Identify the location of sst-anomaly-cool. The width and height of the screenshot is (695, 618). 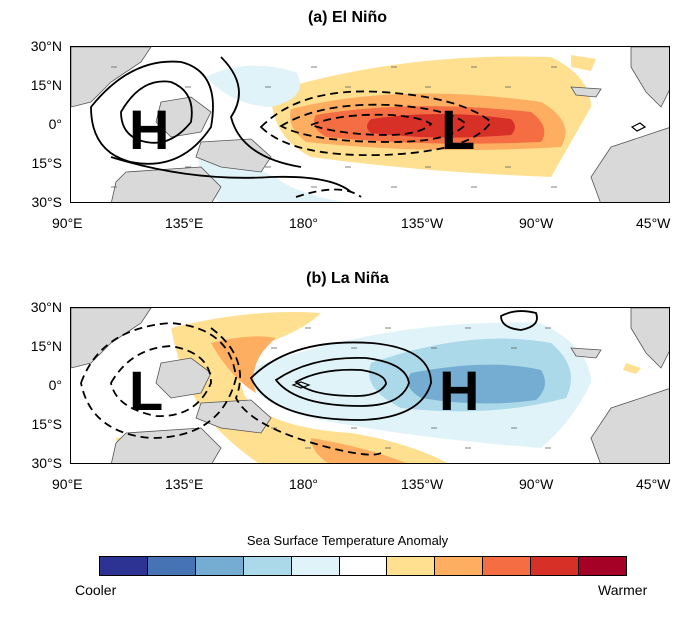
(420, 385).